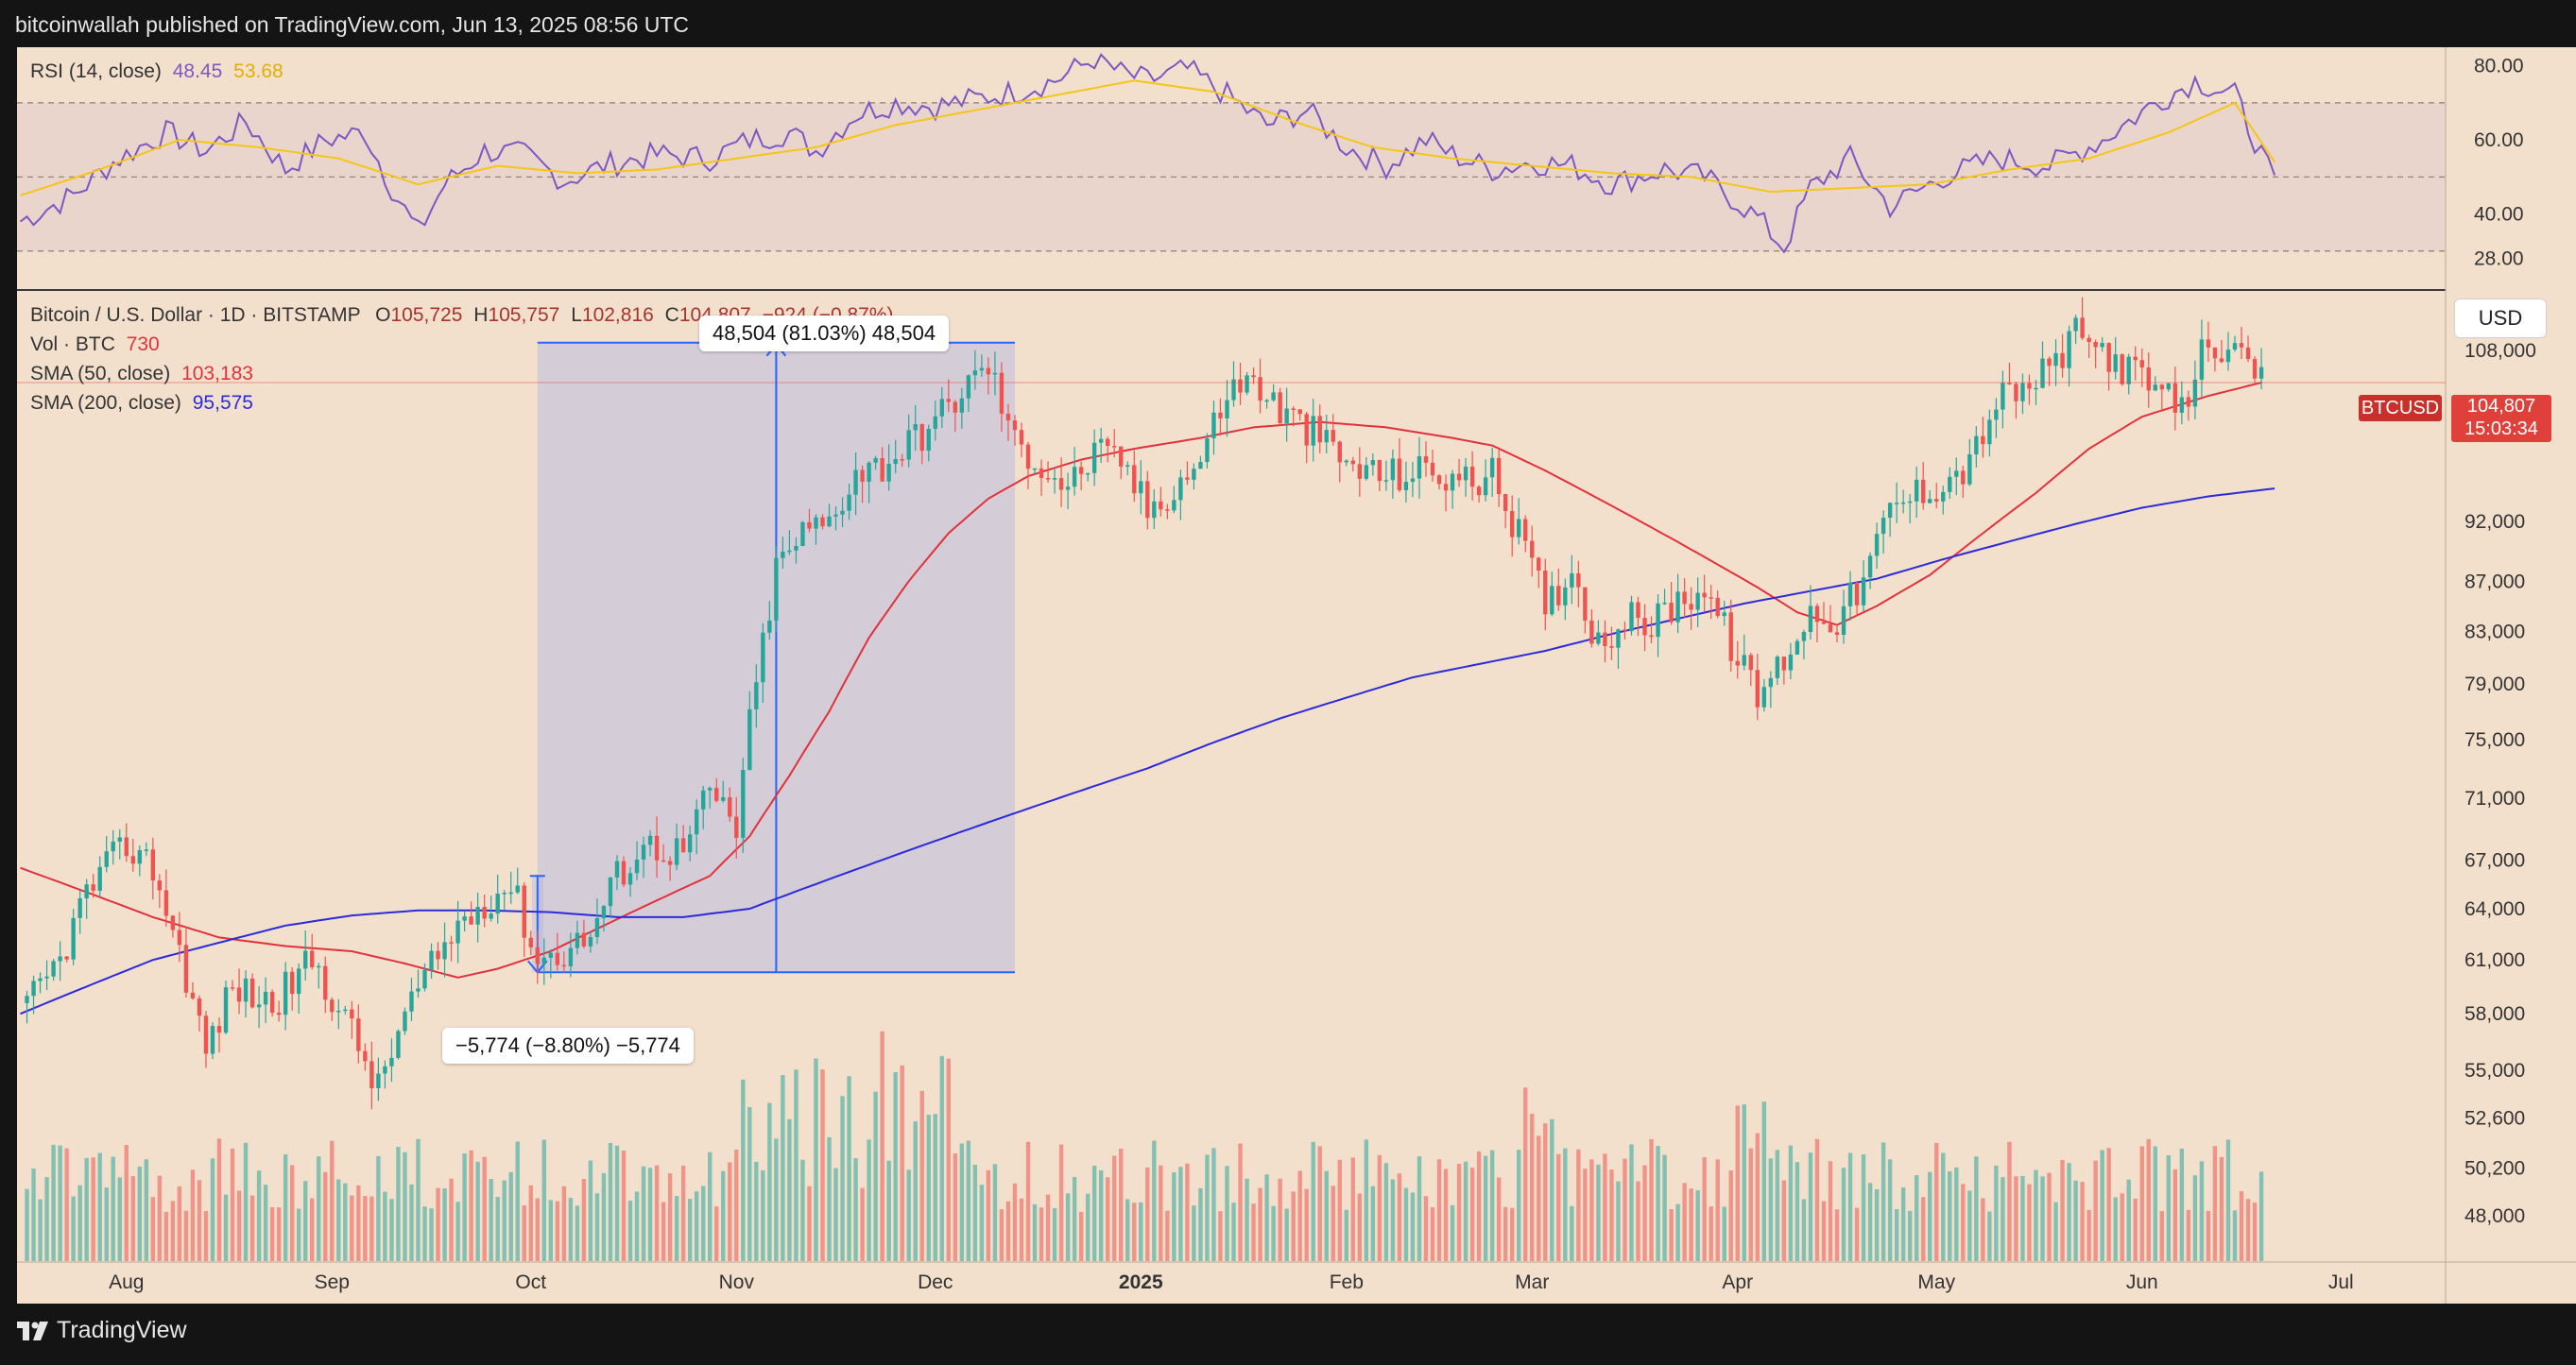 This screenshot has height=1365, width=2576. I want to click on tradingview-logo: TradingView, so click(102, 1331).